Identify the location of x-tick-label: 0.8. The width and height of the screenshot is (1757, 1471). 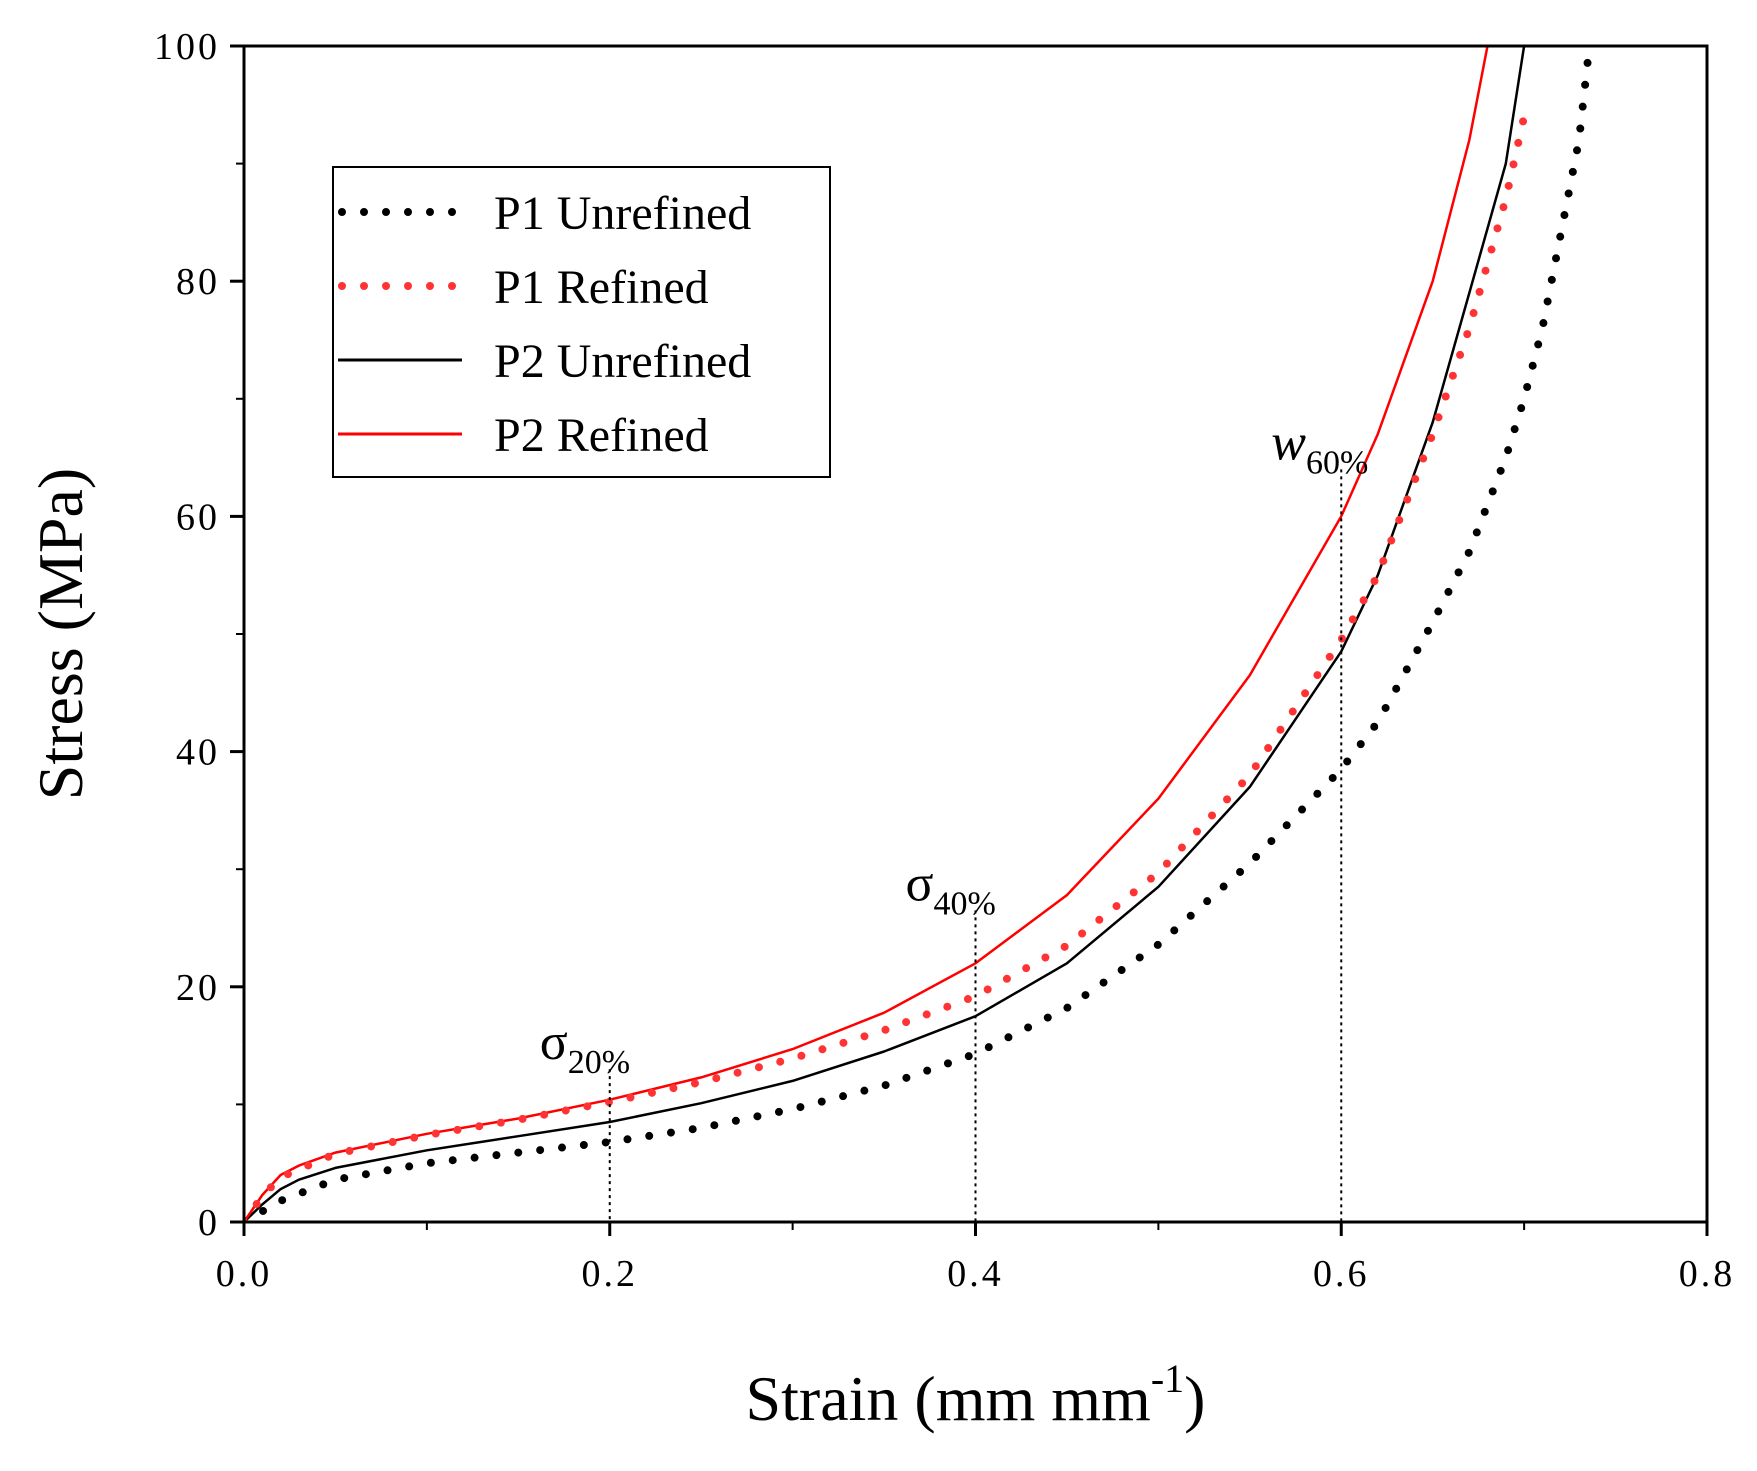
(1707, 1274).